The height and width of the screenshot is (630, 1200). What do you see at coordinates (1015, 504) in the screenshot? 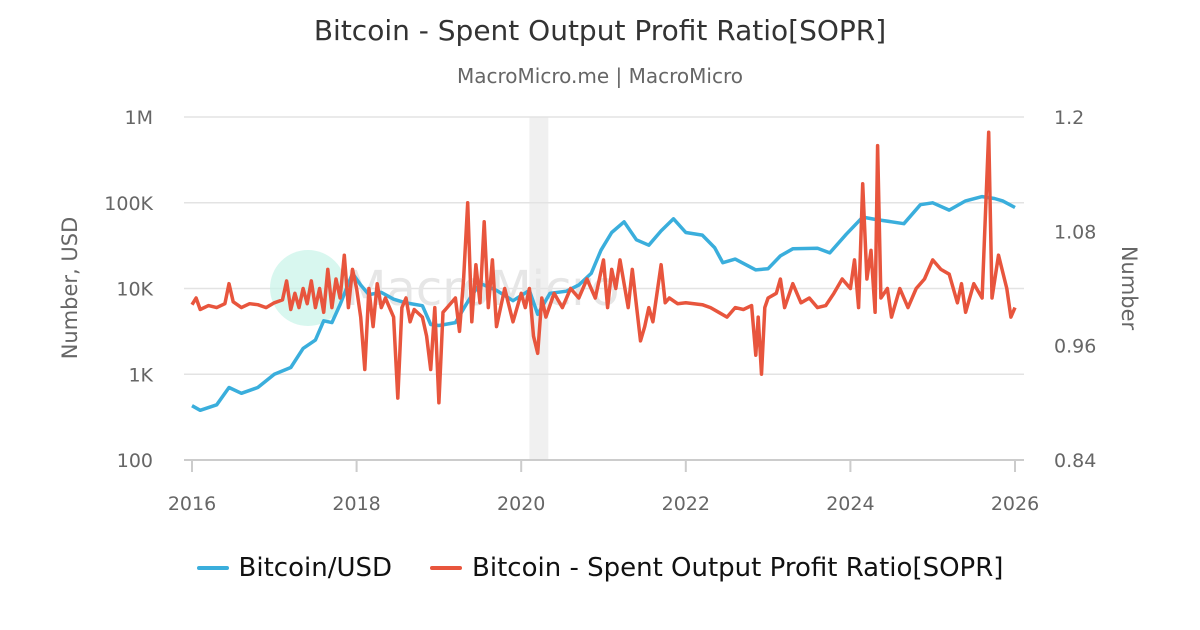
I see `x-tick-label: 2026` at bounding box center [1015, 504].